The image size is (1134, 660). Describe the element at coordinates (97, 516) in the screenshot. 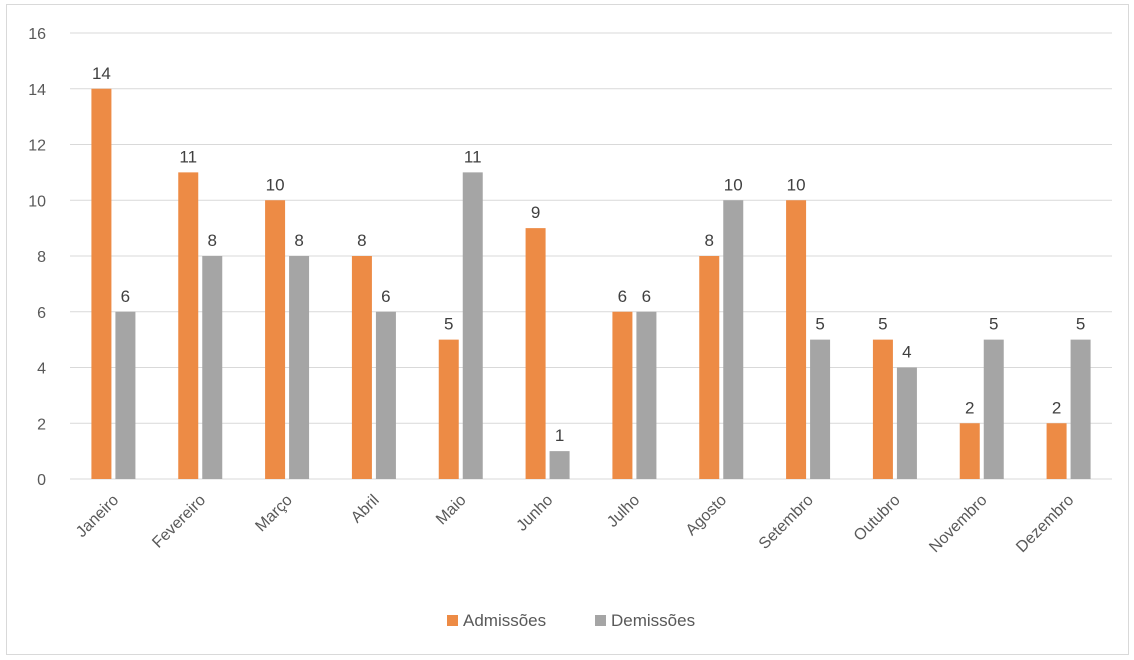

I see `x-tick-label: Janeiro` at that location.